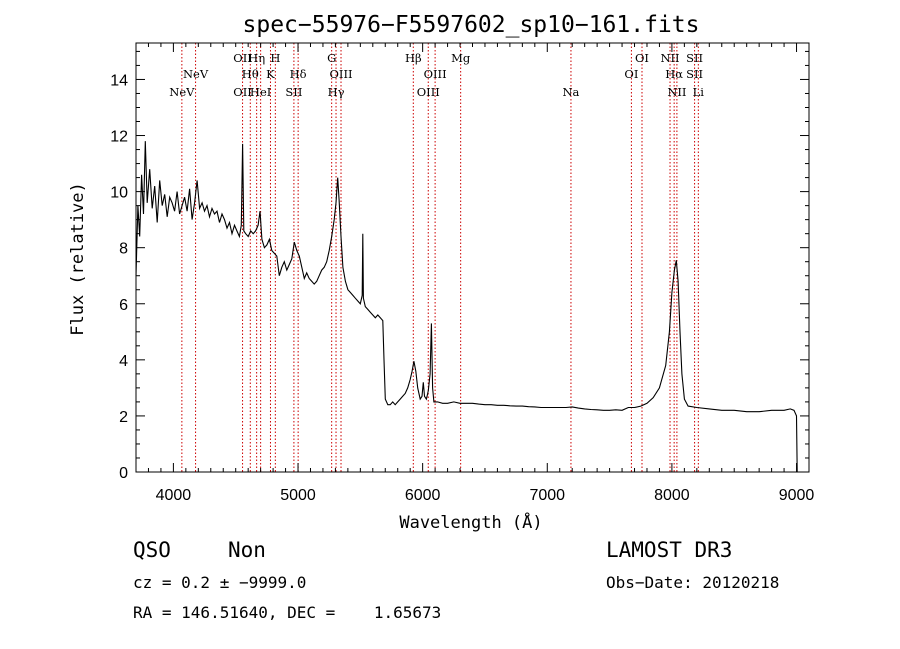 The height and width of the screenshot is (649, 900). What do you see at coordinates (693, 582) in the screenshot?
I see `observation-date: Obs−Date: 20120218` at bounding box center [693, 582].